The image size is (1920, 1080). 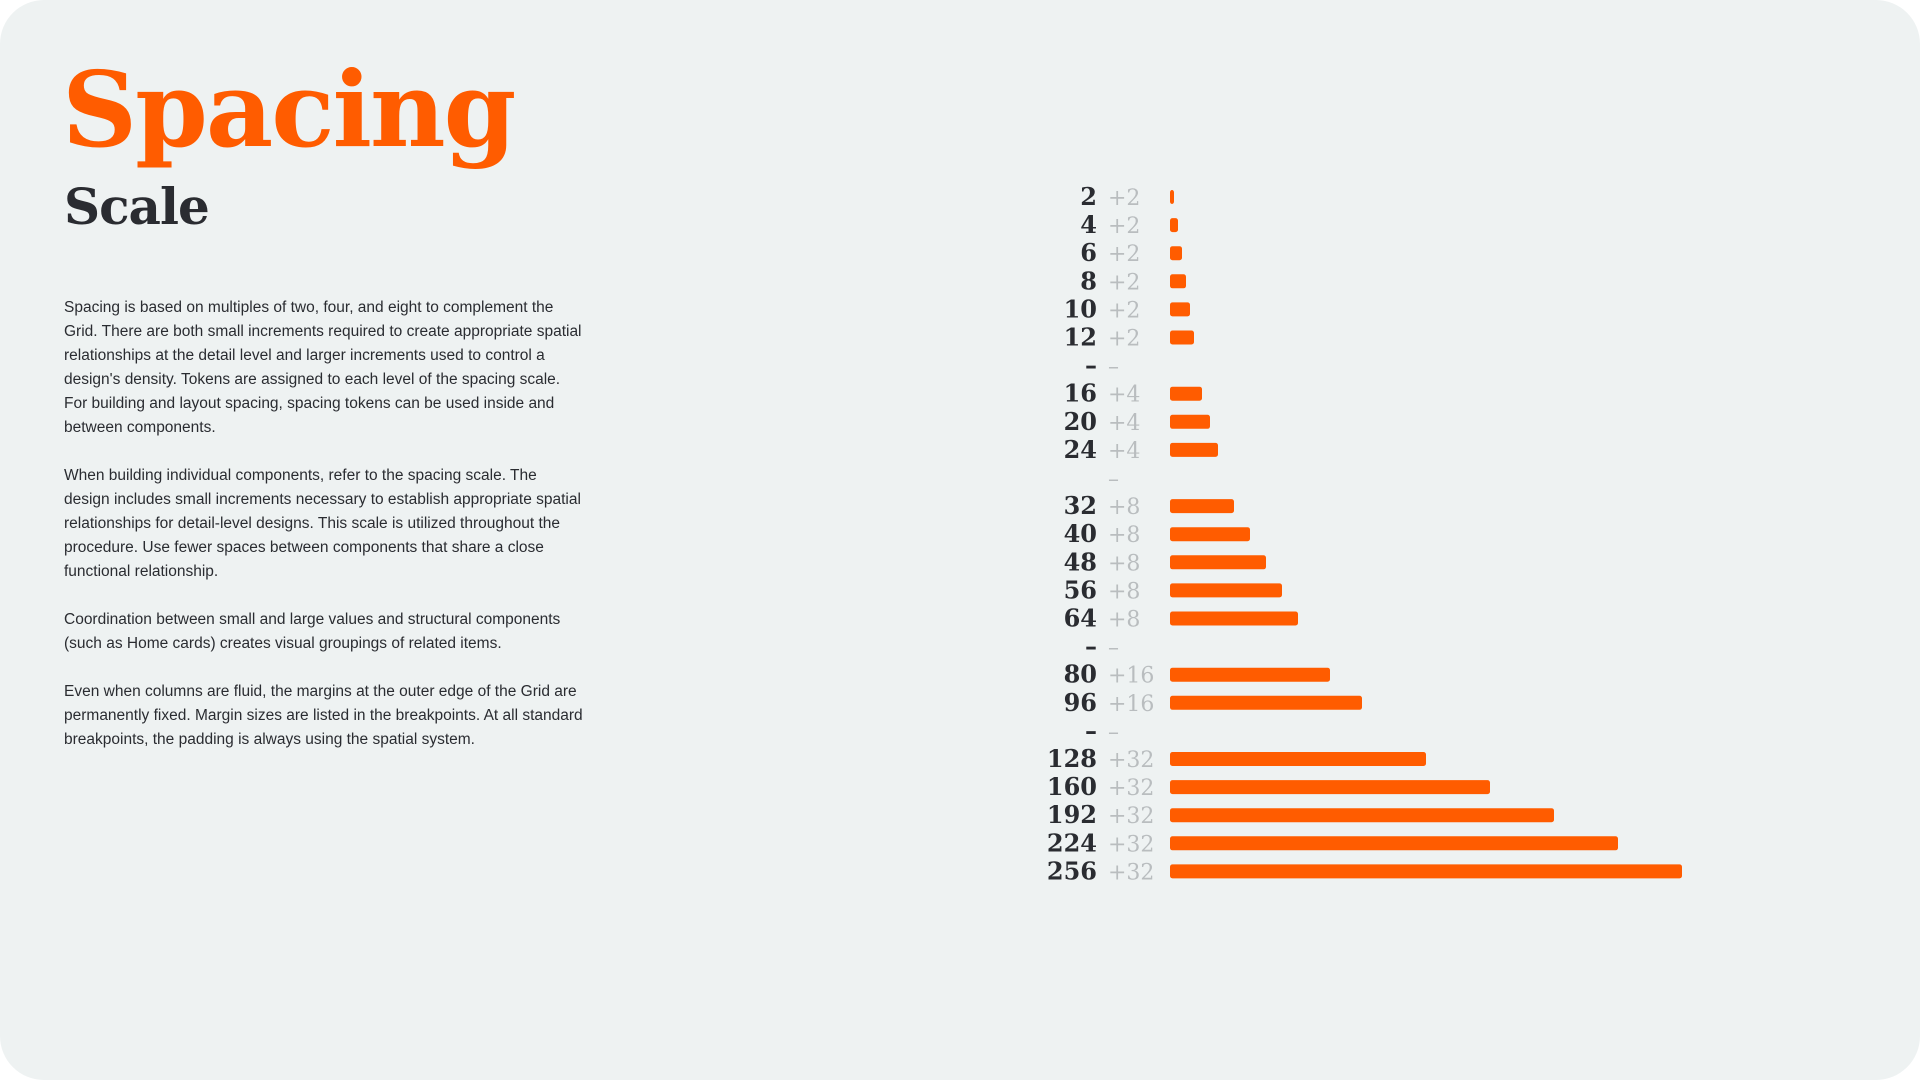 What do you see at coordinates (1072, 870) in the screenshot?
I see `value-label: 256` at bounding box center [1072, 870].